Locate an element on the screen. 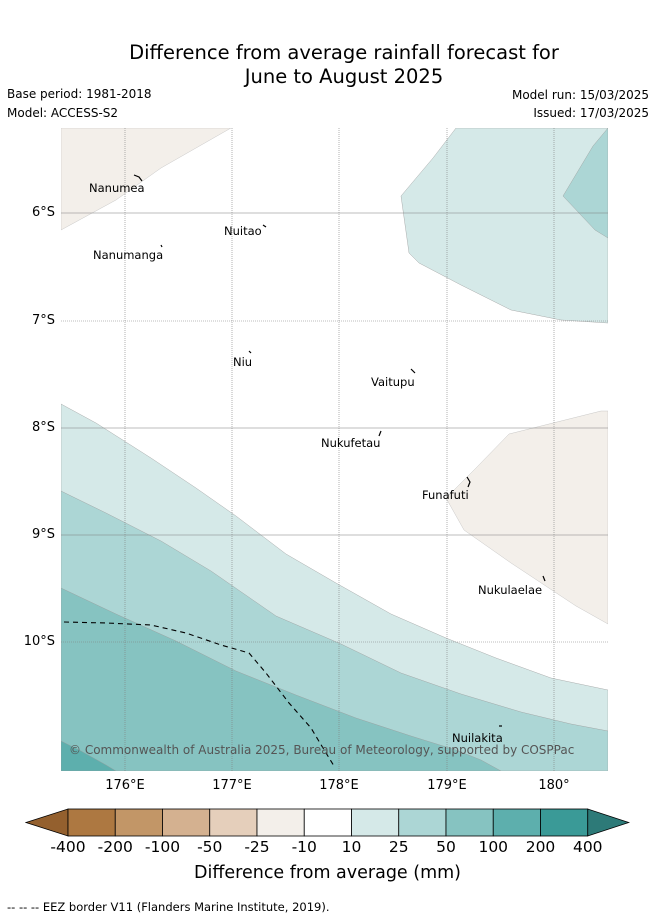 The image size is (655, 919). place-nuilakita: Nuilakita is located at coordinates (477, 738).